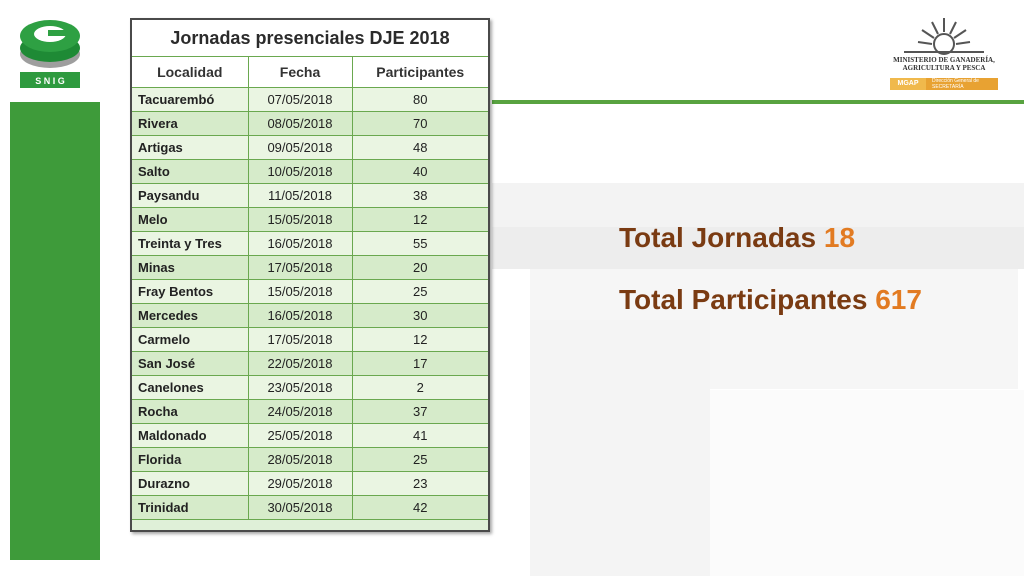  I want to click on cell-localidad: Artigas, so click(190, 147).